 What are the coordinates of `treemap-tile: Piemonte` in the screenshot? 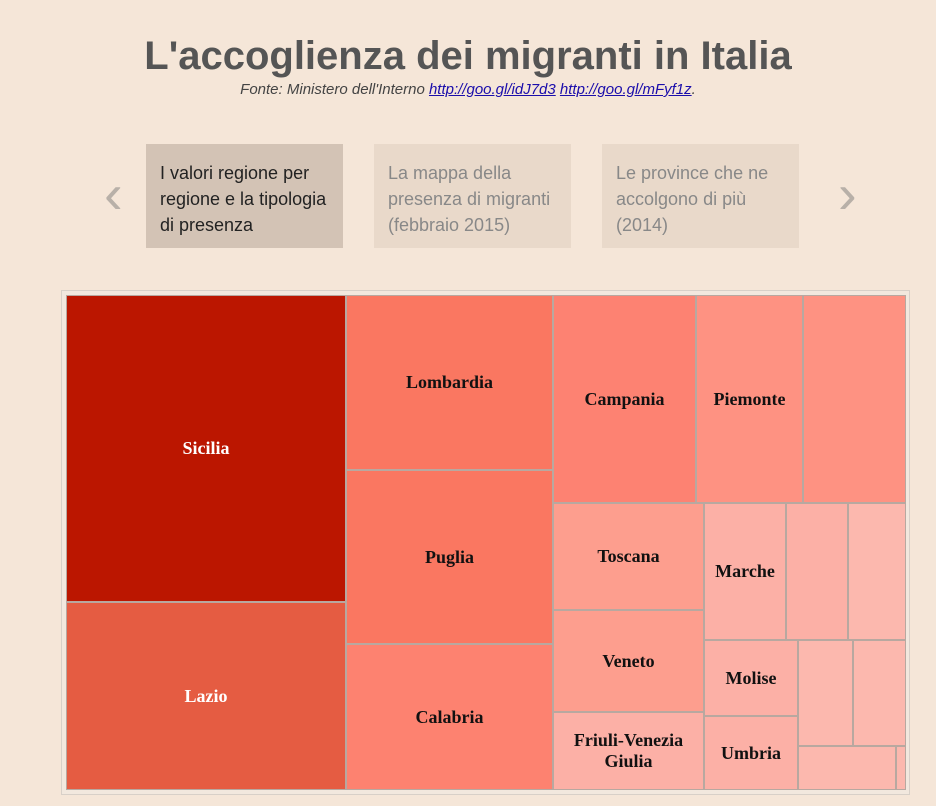 It's located at (749, 399).